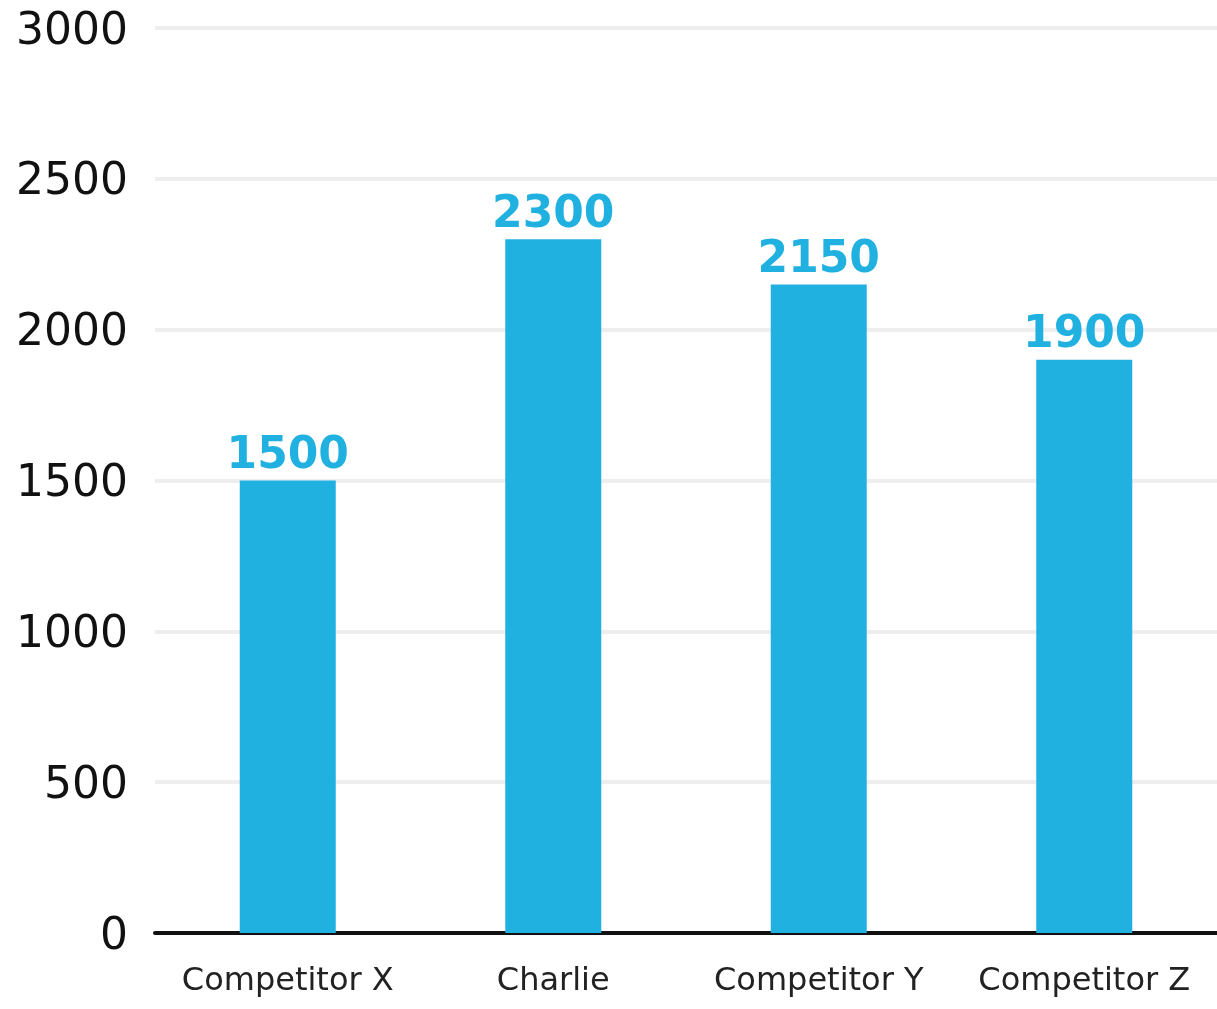  What do you see at coordinates (72, 28) in the screenshot?
I see `y-tick-label: 3000` at bounding box center [72, 28].